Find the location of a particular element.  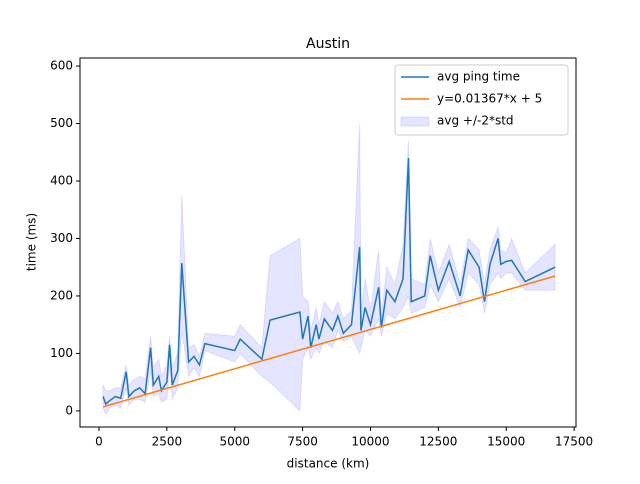

legend-label: avg +/-2*std is located at coordinates (475, 121).